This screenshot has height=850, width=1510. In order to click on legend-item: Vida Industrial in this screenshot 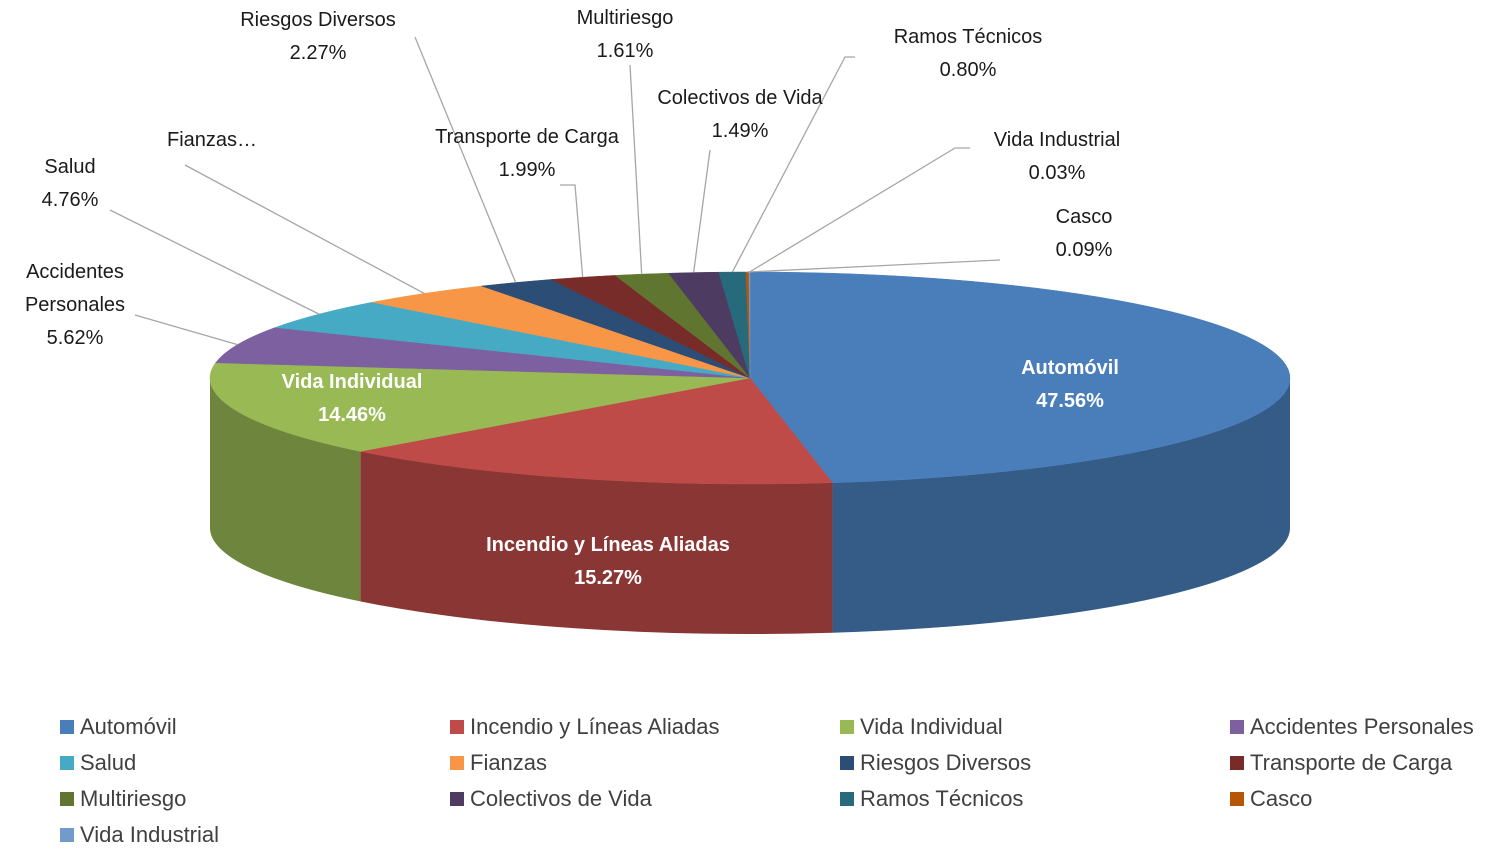, I will do `click(139, 835)`.